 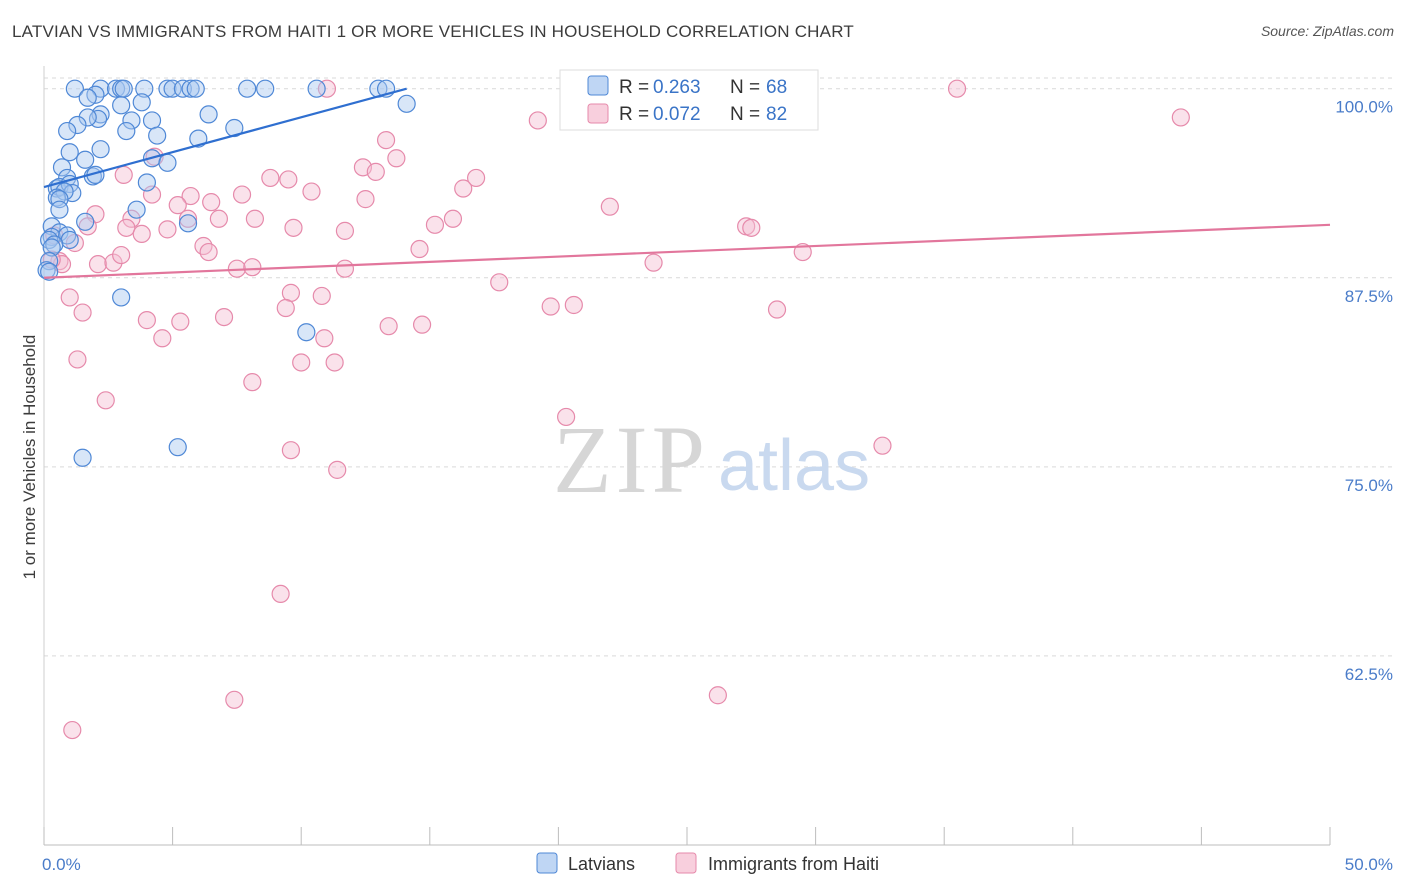 What do you see at coordinates (776, 114) in the screenshot?
I see `legend-n-value-2: 82` at bounding box center [776, 114].